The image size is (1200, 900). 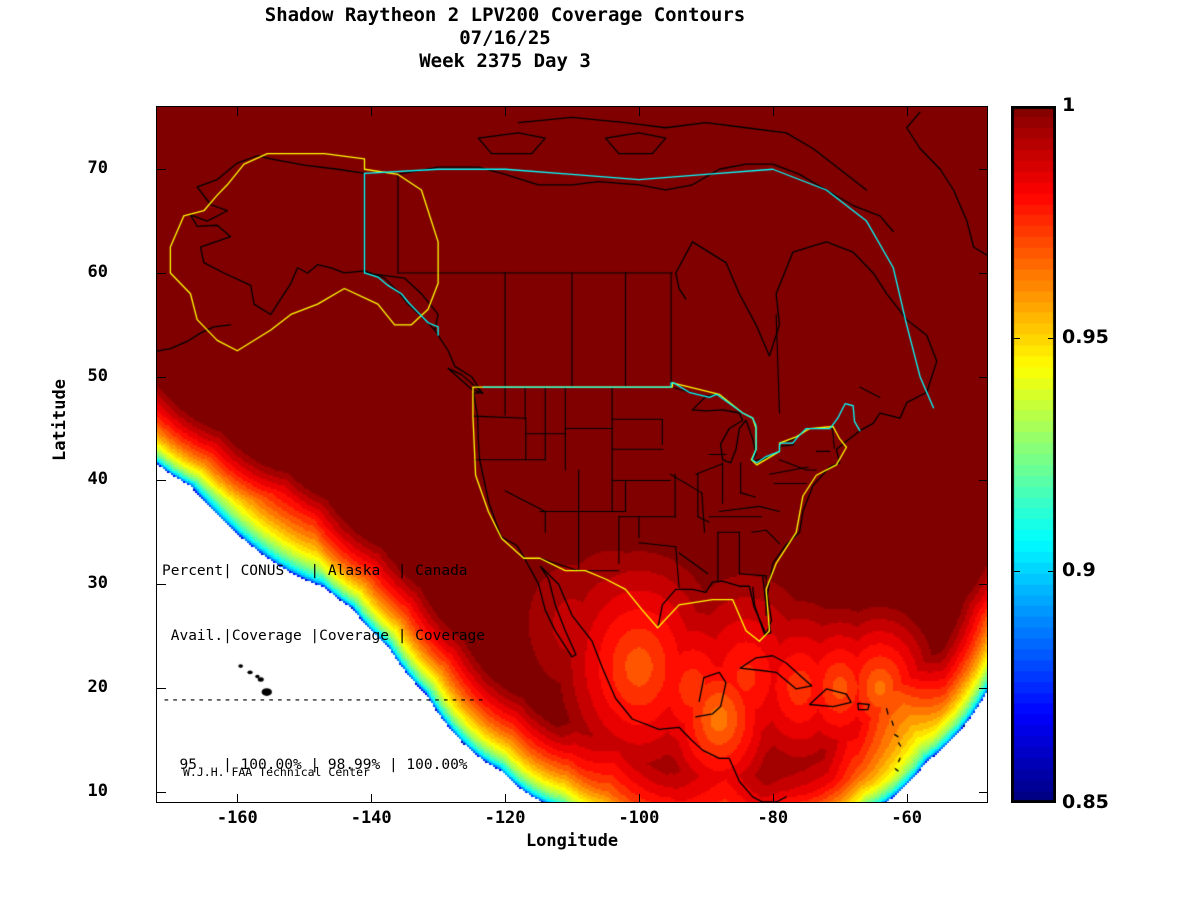 I want to click on x-axis-title: Longitude, so click(x=572, y=841).